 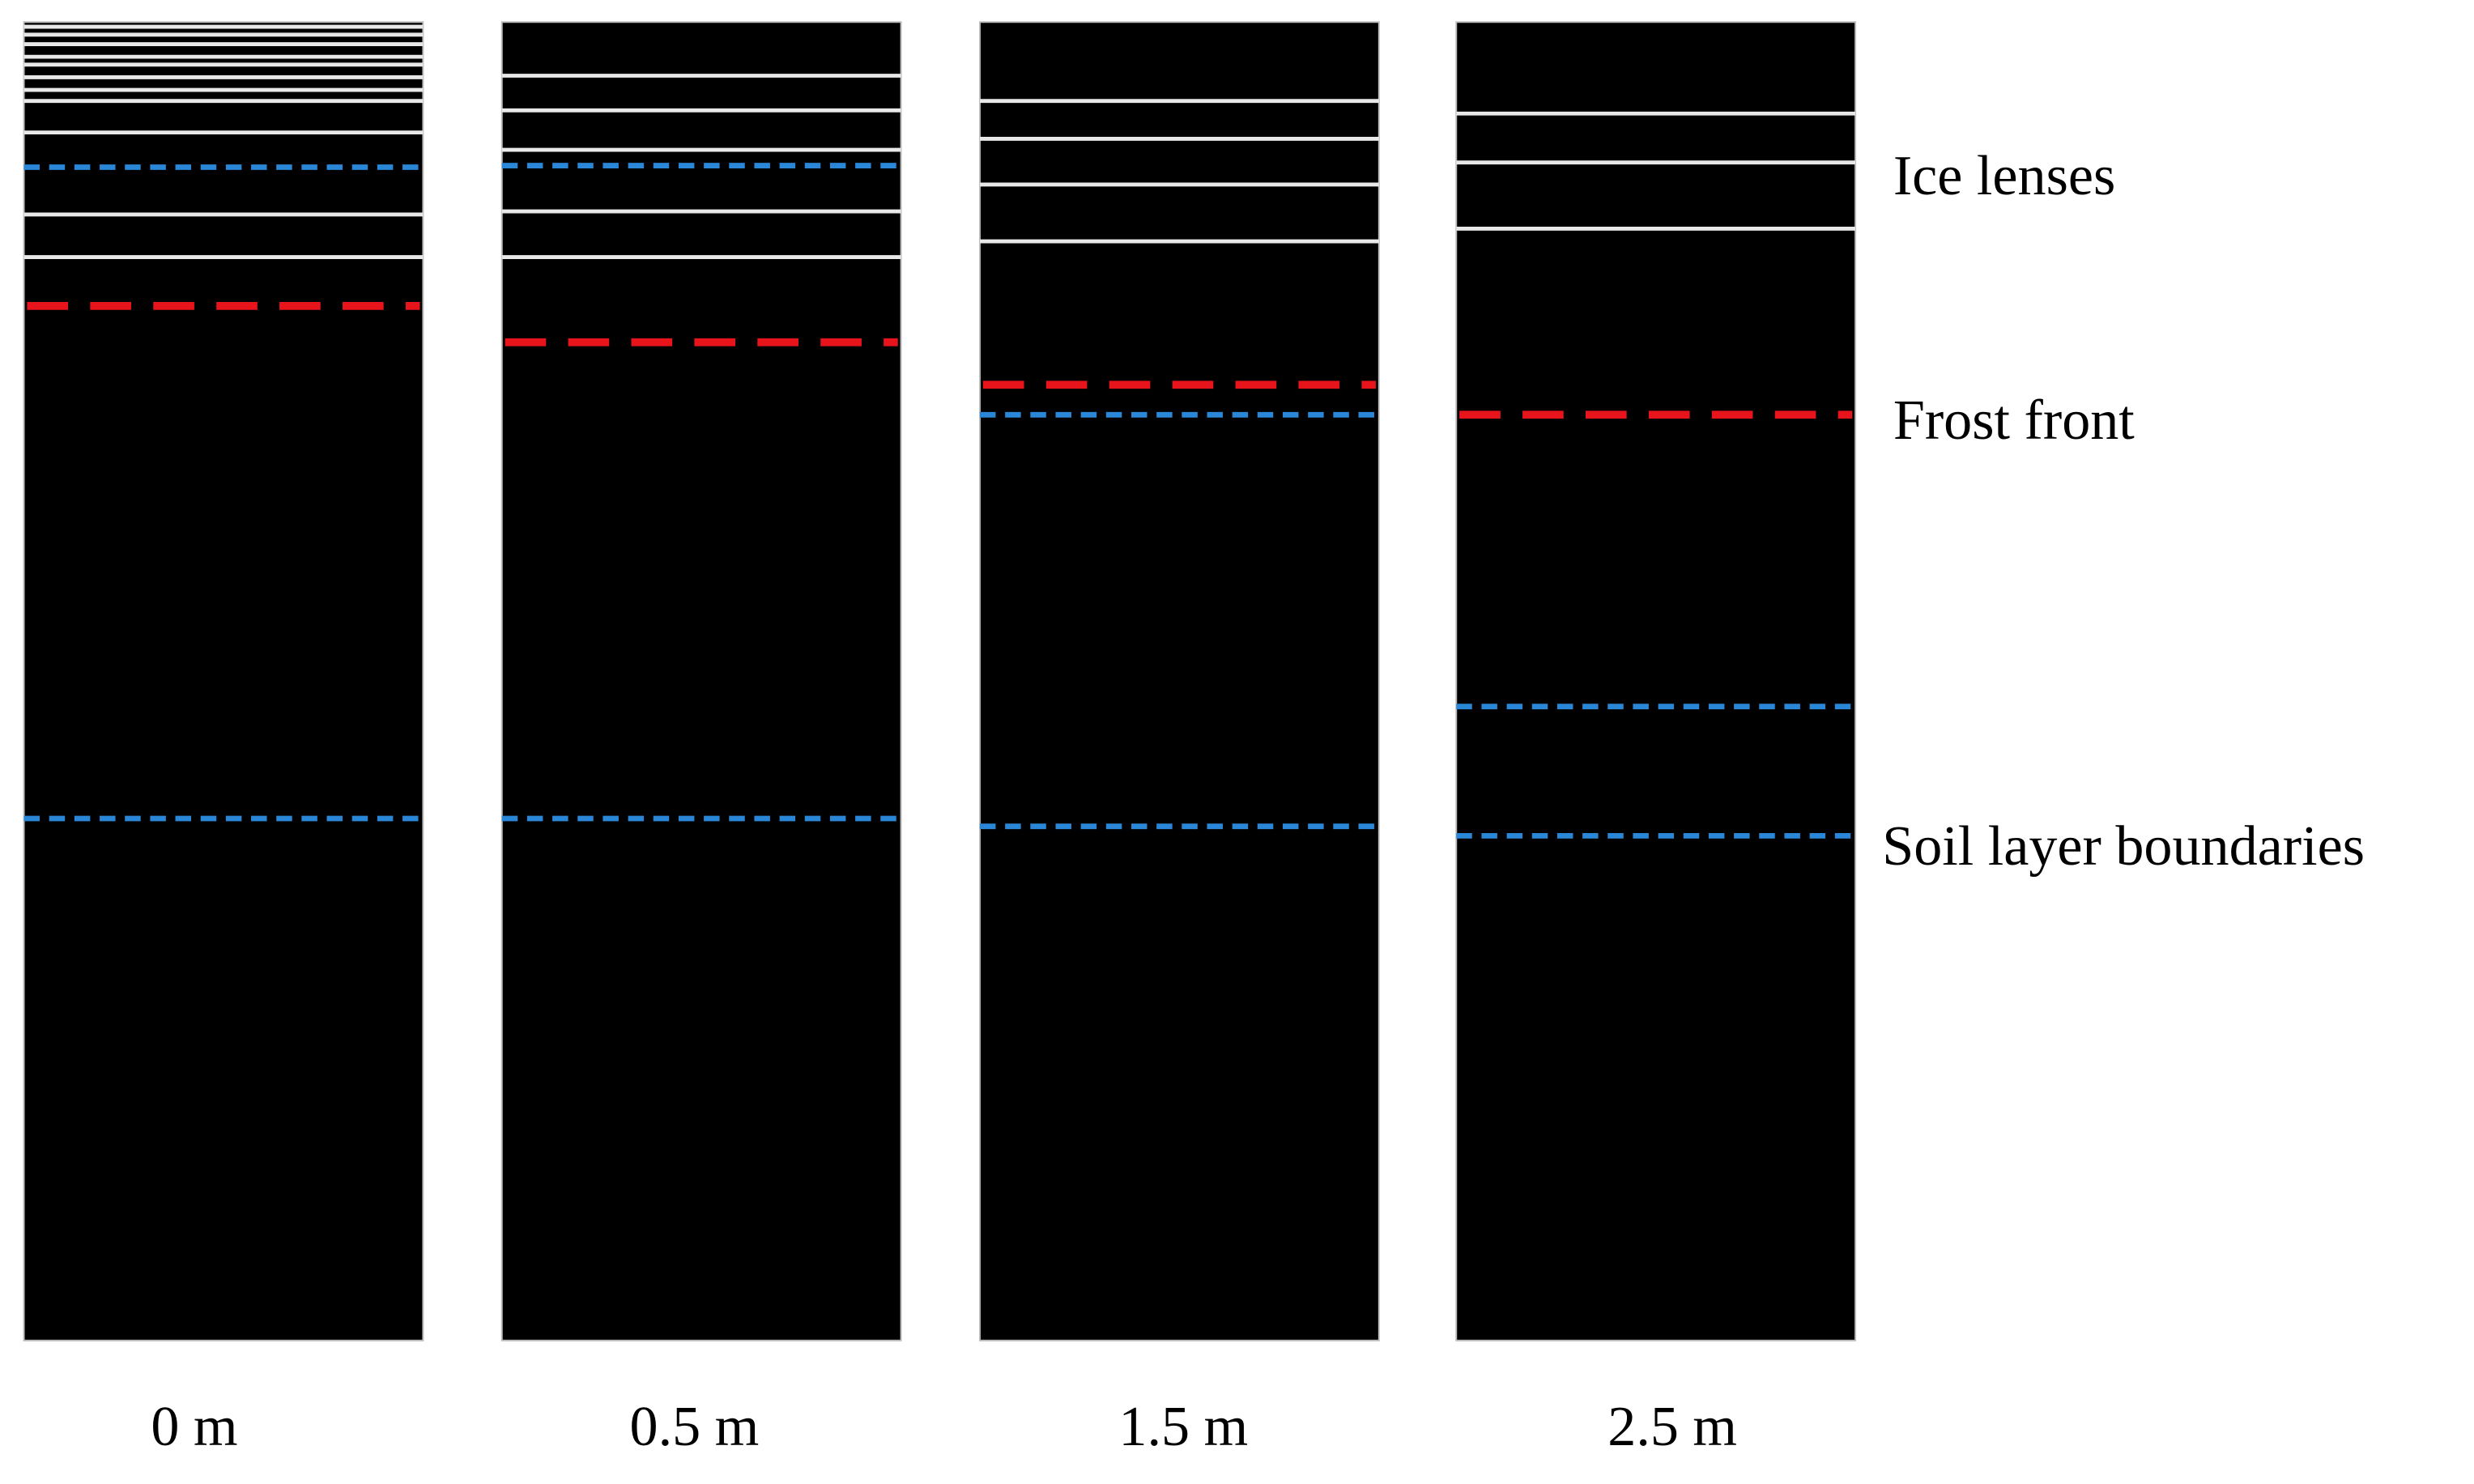 I want to click on column-label: 0.5 m, so click(x=695, y=1427).